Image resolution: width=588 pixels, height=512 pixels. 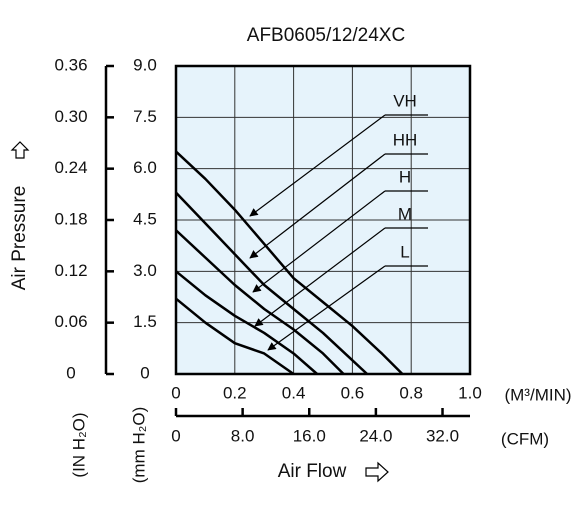 I want to click on x-tick-label: 0.8, so click(x=411, y=392).